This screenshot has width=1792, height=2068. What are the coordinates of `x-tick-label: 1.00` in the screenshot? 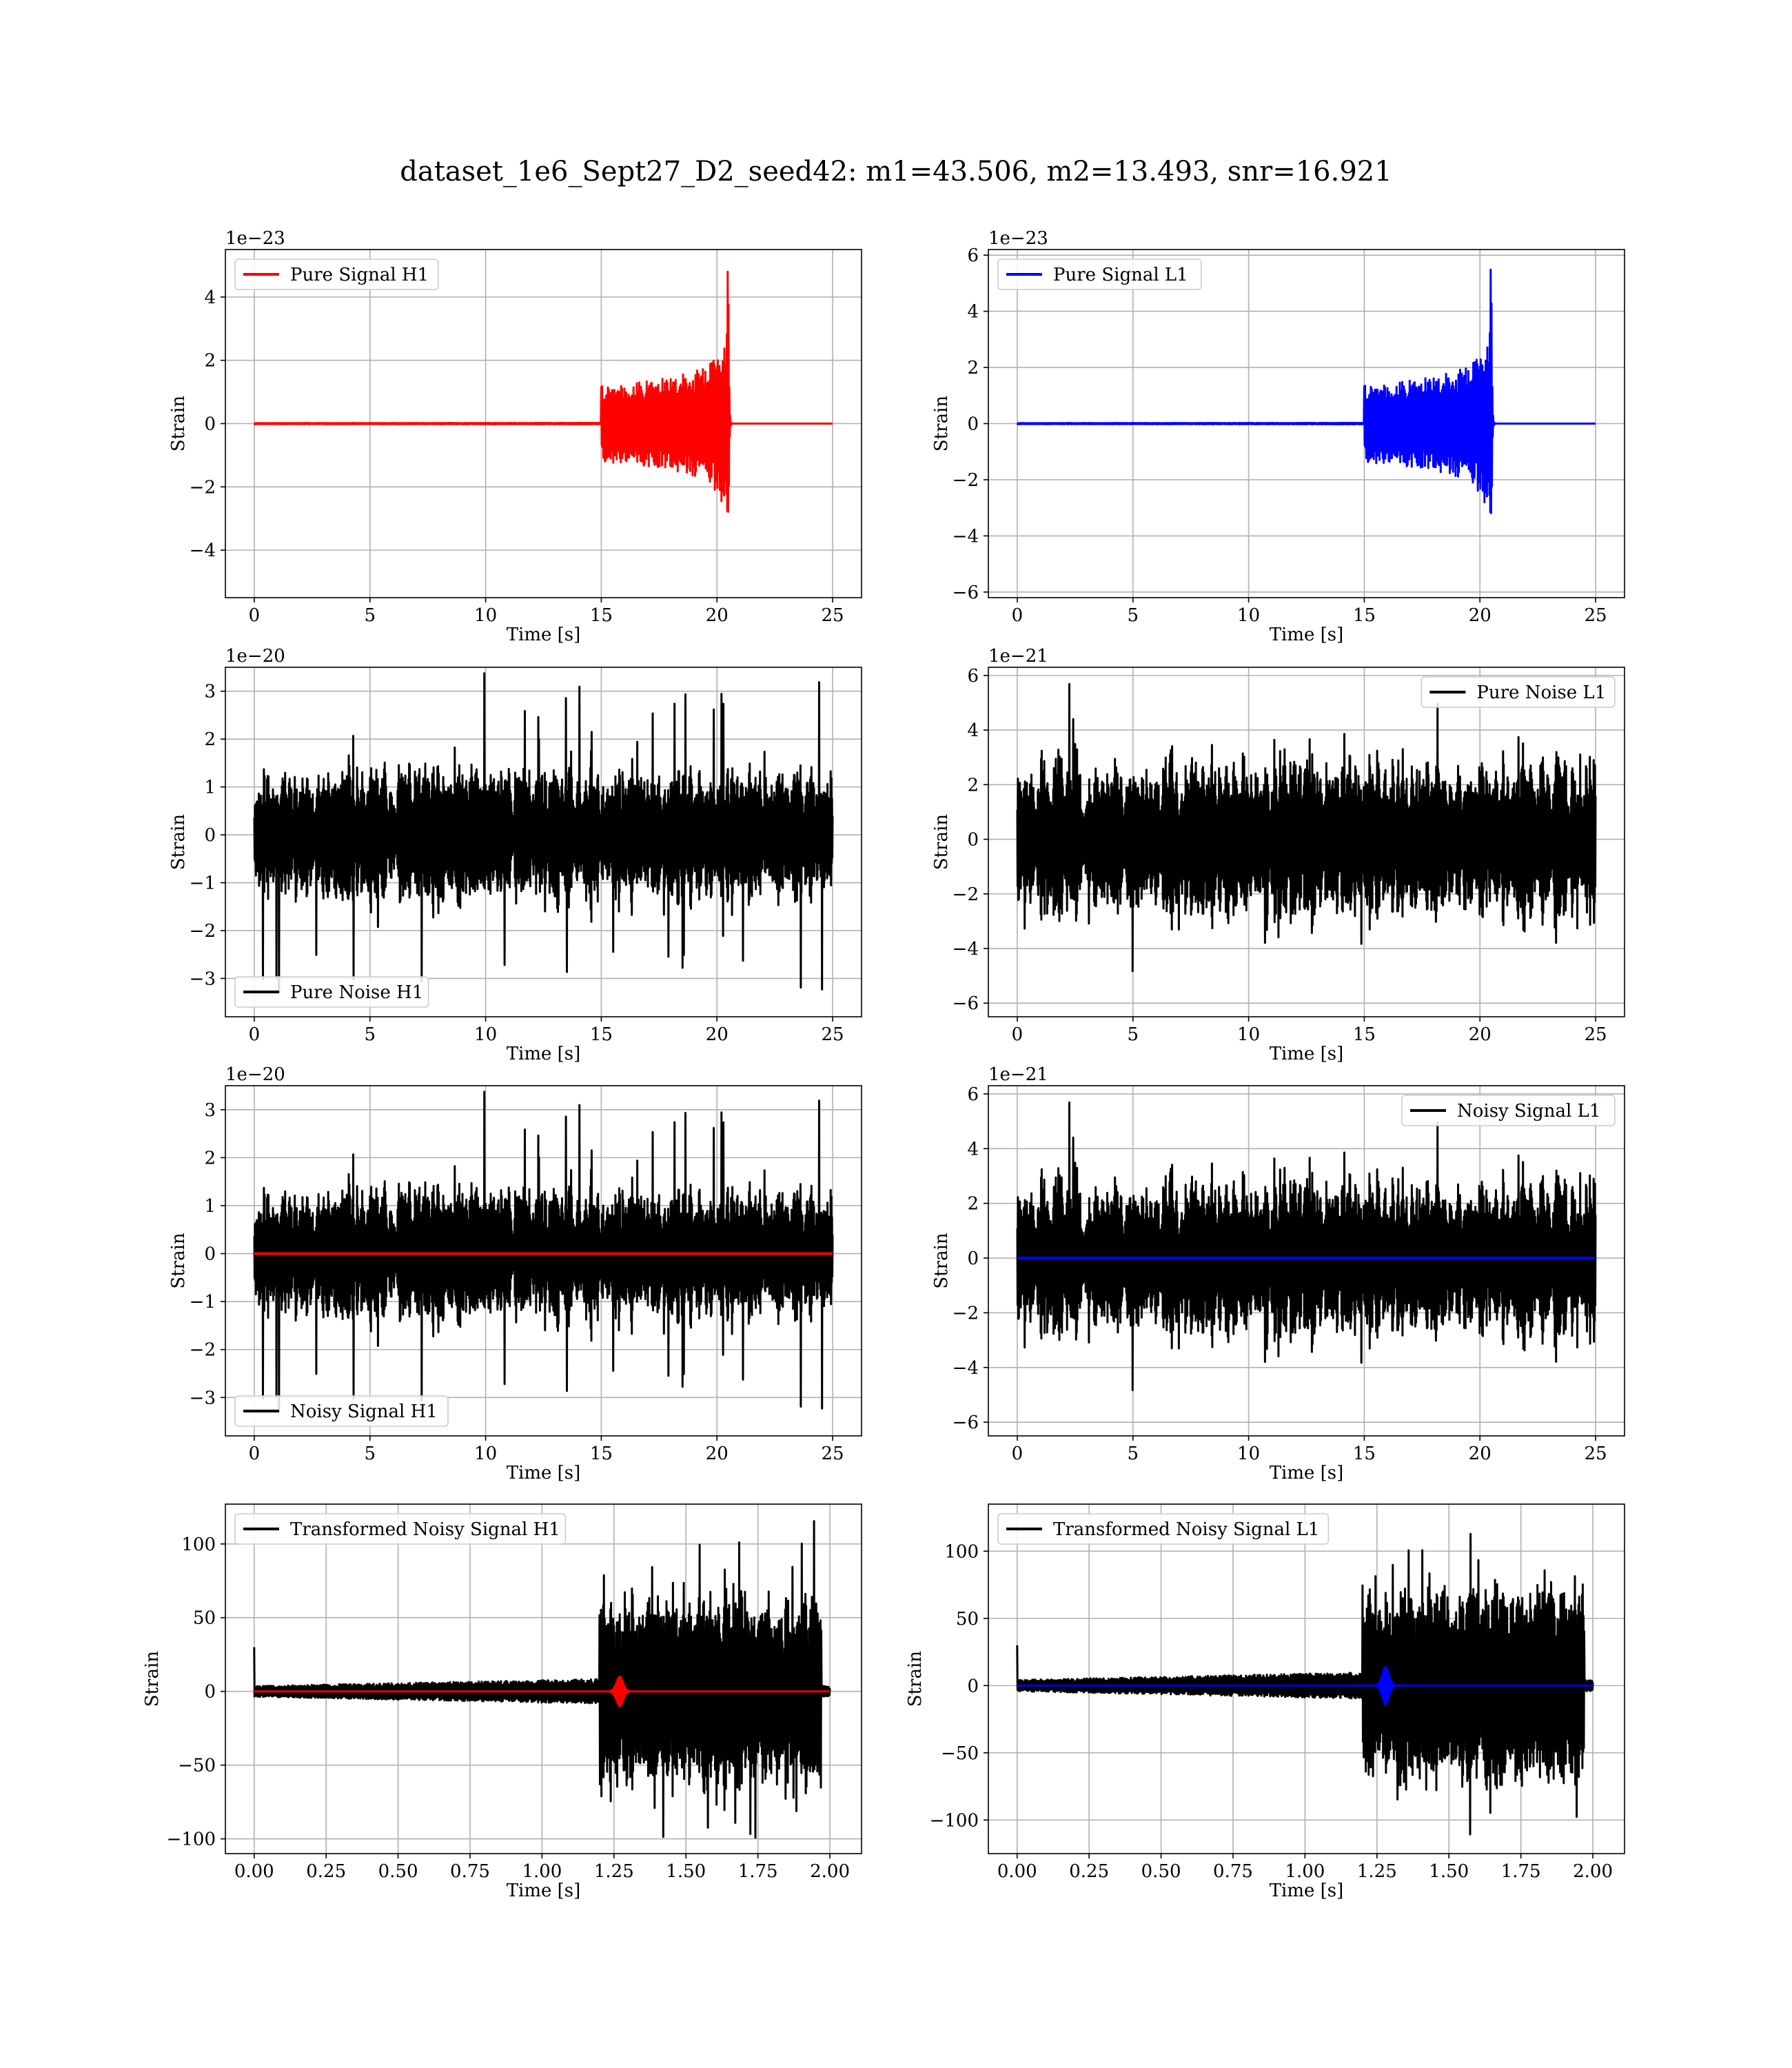 It's located at (1305, 1871).